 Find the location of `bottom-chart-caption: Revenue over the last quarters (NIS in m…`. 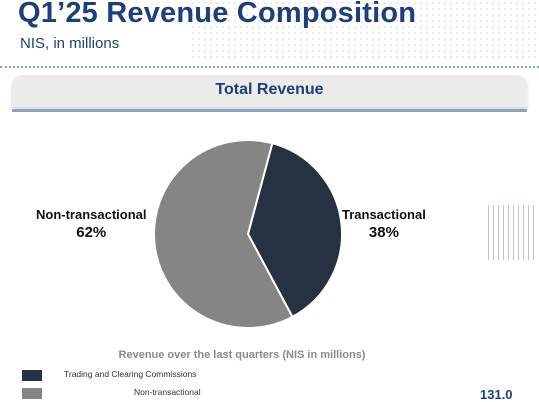

bottom-chart-caption: Revenue over the last quarters (NIS in m… is located at coordinates (242, 355).